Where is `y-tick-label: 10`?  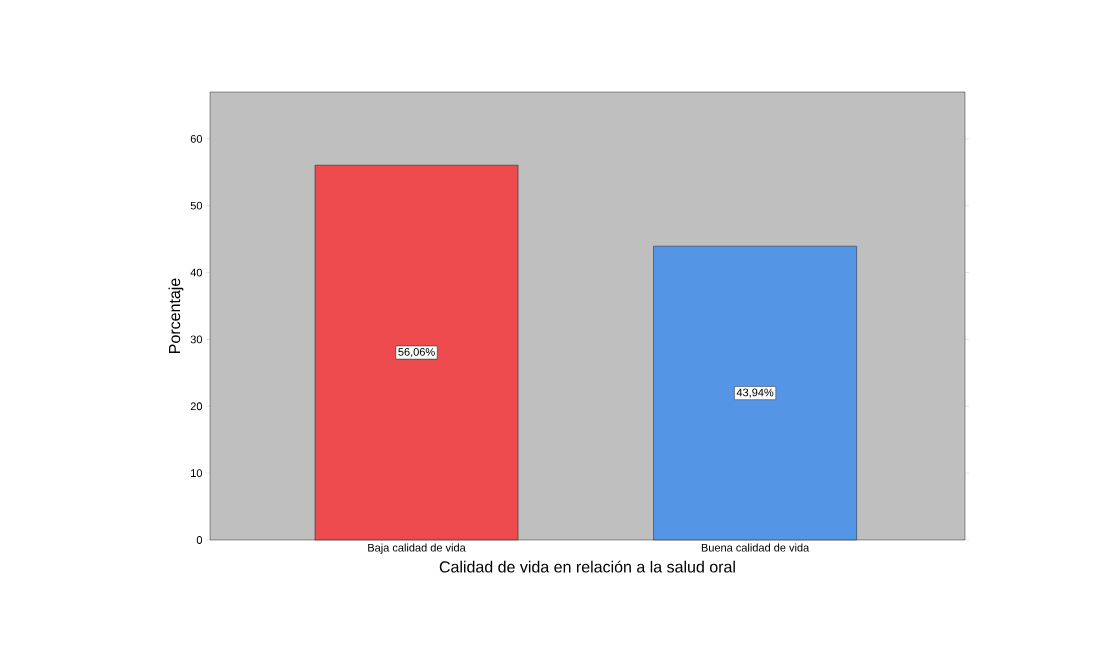
y-tick-label: 10 is located at coordinates (197, 473).